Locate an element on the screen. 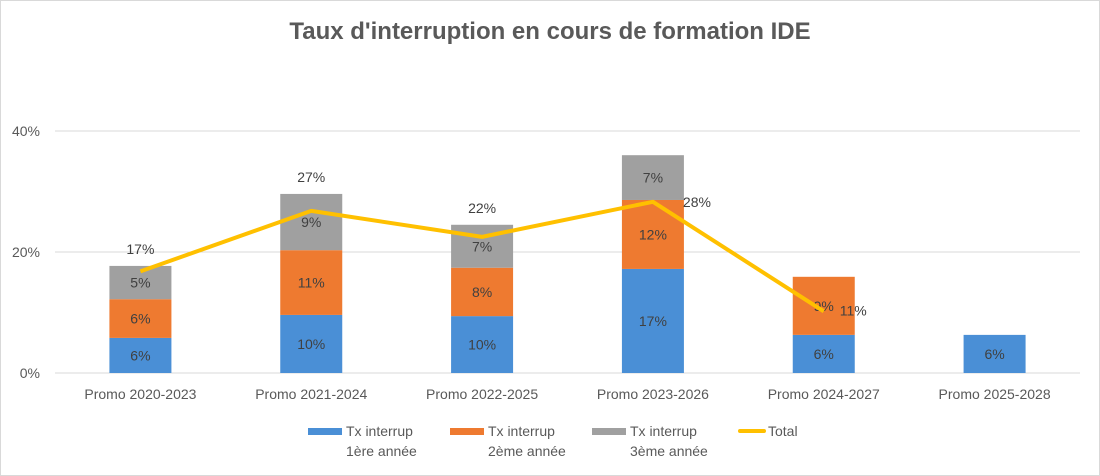 Image resolution: width=1100 pixels, height=476 pixels. total-data-label: 11% is located at coordinates (853, 310).